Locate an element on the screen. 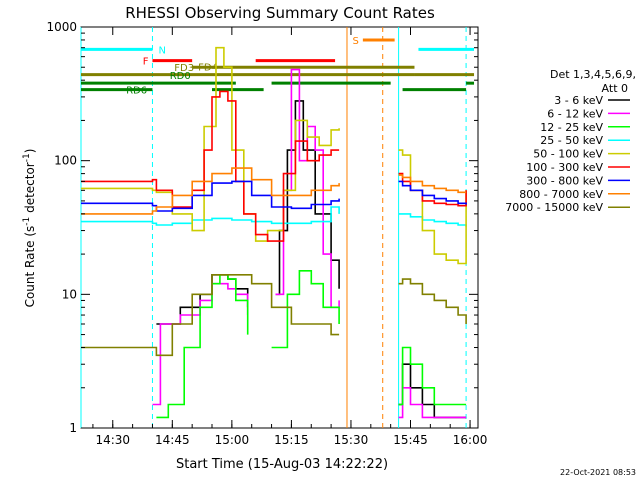 The height and width of the screenshot is (480, 640). y-axis-label: Count Rate (s-1 detector-1) is located at coordinates (29, 228).